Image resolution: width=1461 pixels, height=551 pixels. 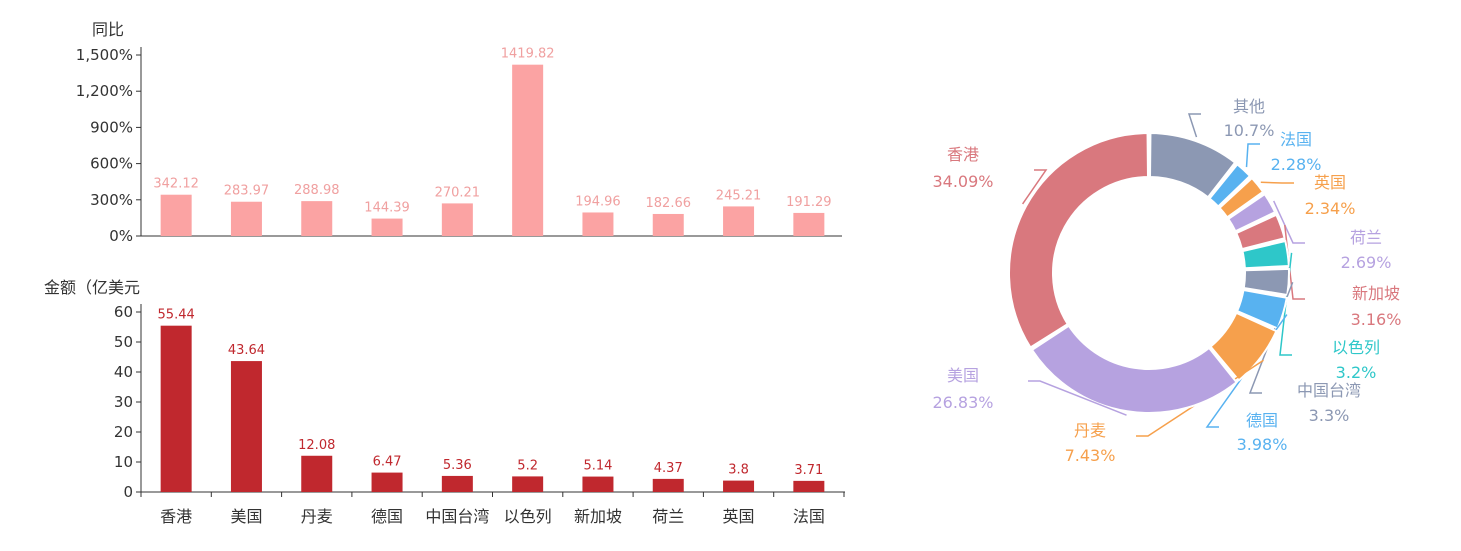 I want to click on donut-slice-name: 其他, so click(x=1249, y=106).